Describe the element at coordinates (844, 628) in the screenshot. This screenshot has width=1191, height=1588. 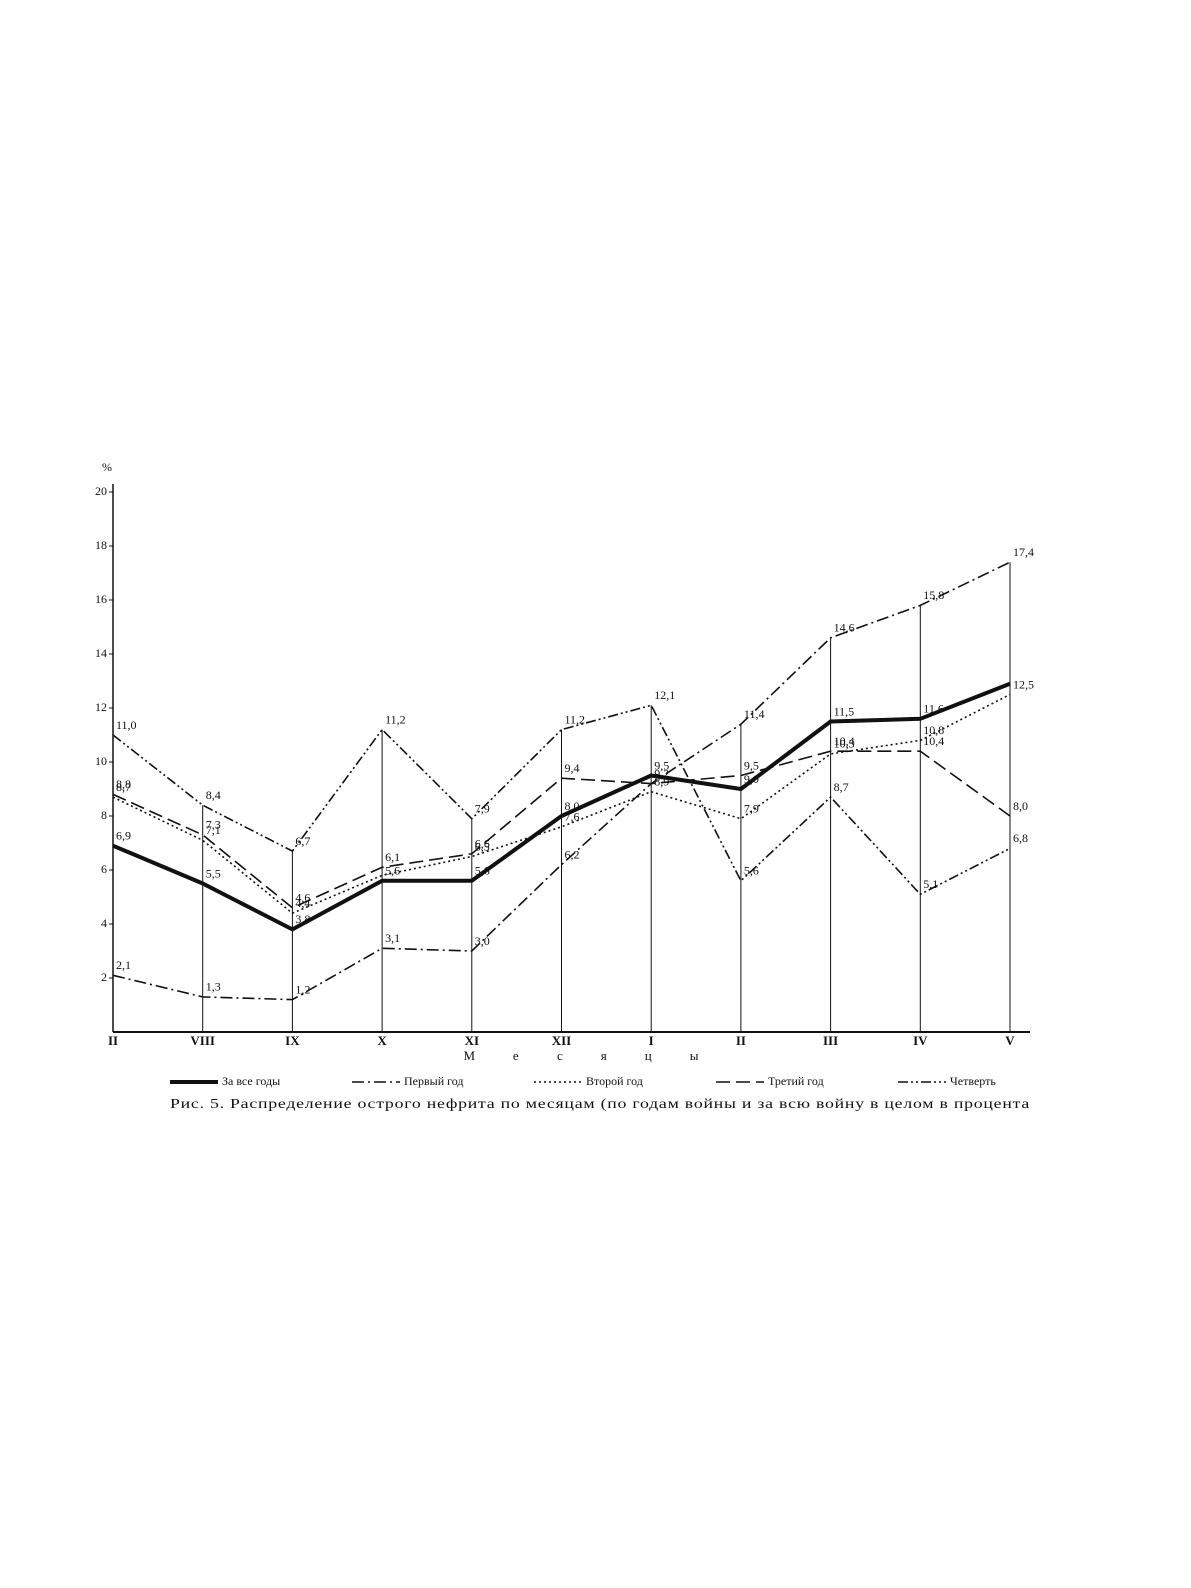
I see `data-label: 14,6` at that location.